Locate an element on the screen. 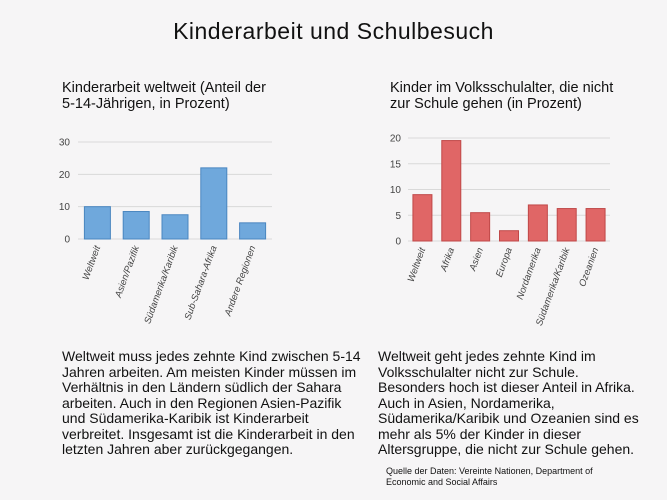  source-line: Economic and Social Affairs is located at coordinates (442, 482).